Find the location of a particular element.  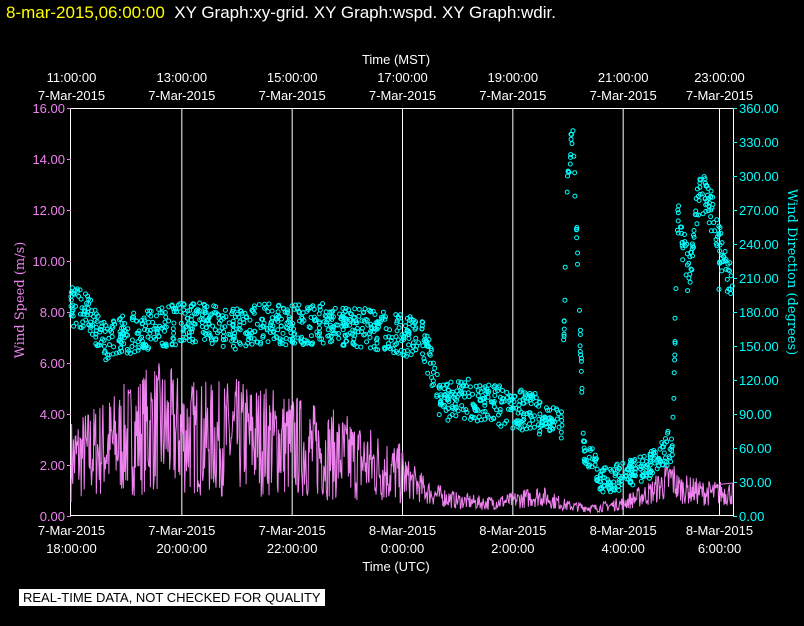

right-tick-label: 60.00 is located at coordinates (755, 448).